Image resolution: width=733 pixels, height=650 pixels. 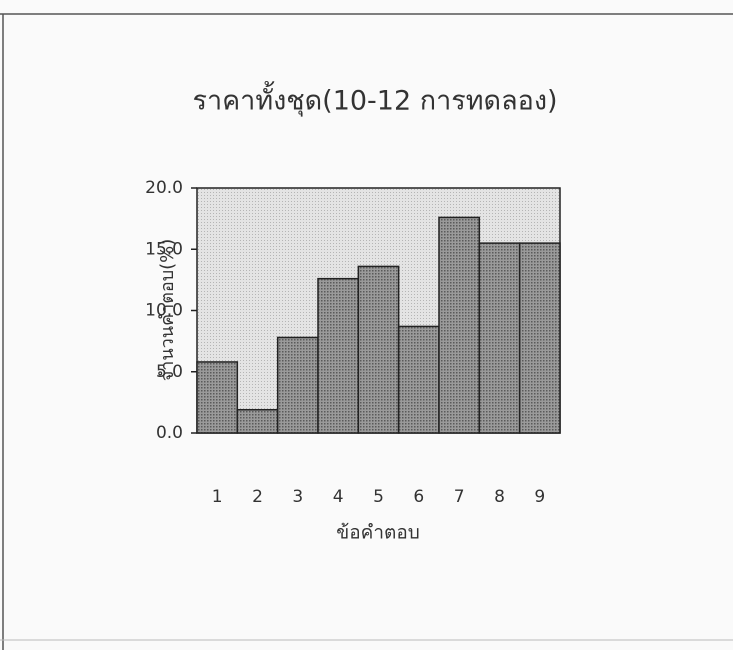 What do you see at coordinates (297, 497) in the screenshot?
I see `x-tick-label: 3` at bounding box center [297, 497].